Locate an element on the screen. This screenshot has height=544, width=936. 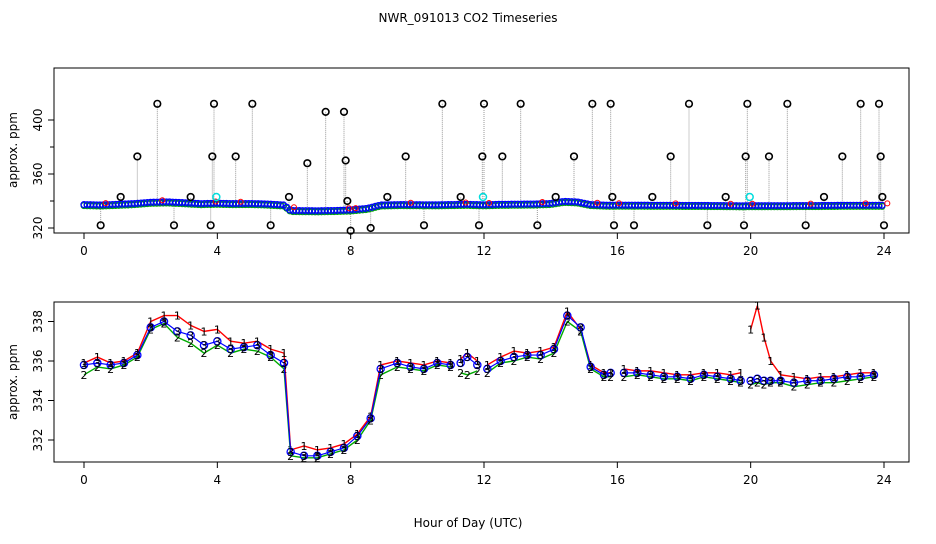
top-x-tick-label: 12 is located at coordinates (483, 251).